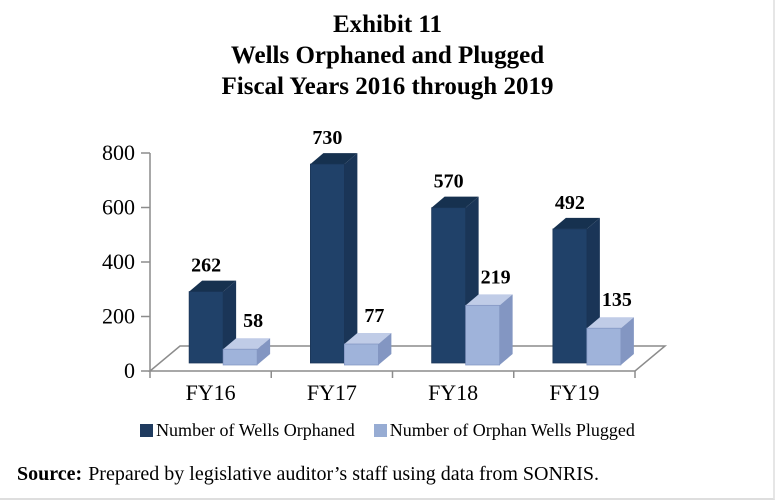  I want to click on value-label-orphaned-FY16: 262, so click(206, 266).